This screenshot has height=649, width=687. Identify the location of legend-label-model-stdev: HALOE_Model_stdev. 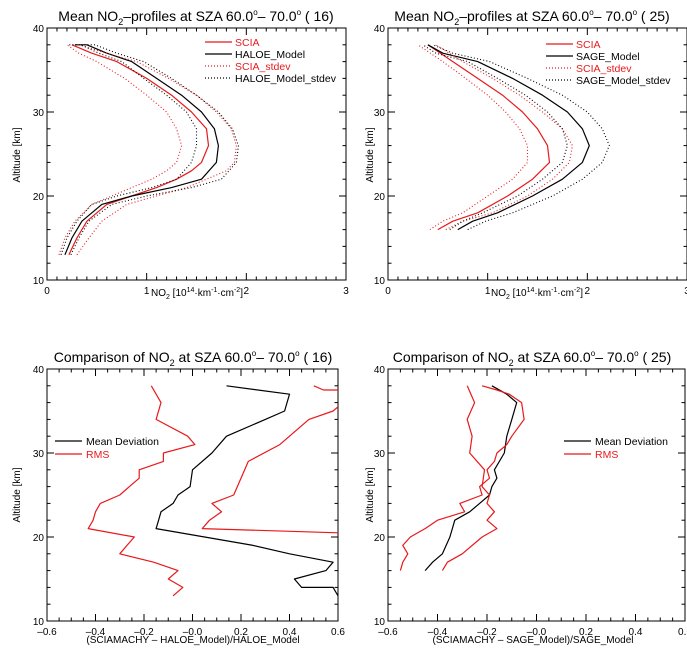
(286, 79).